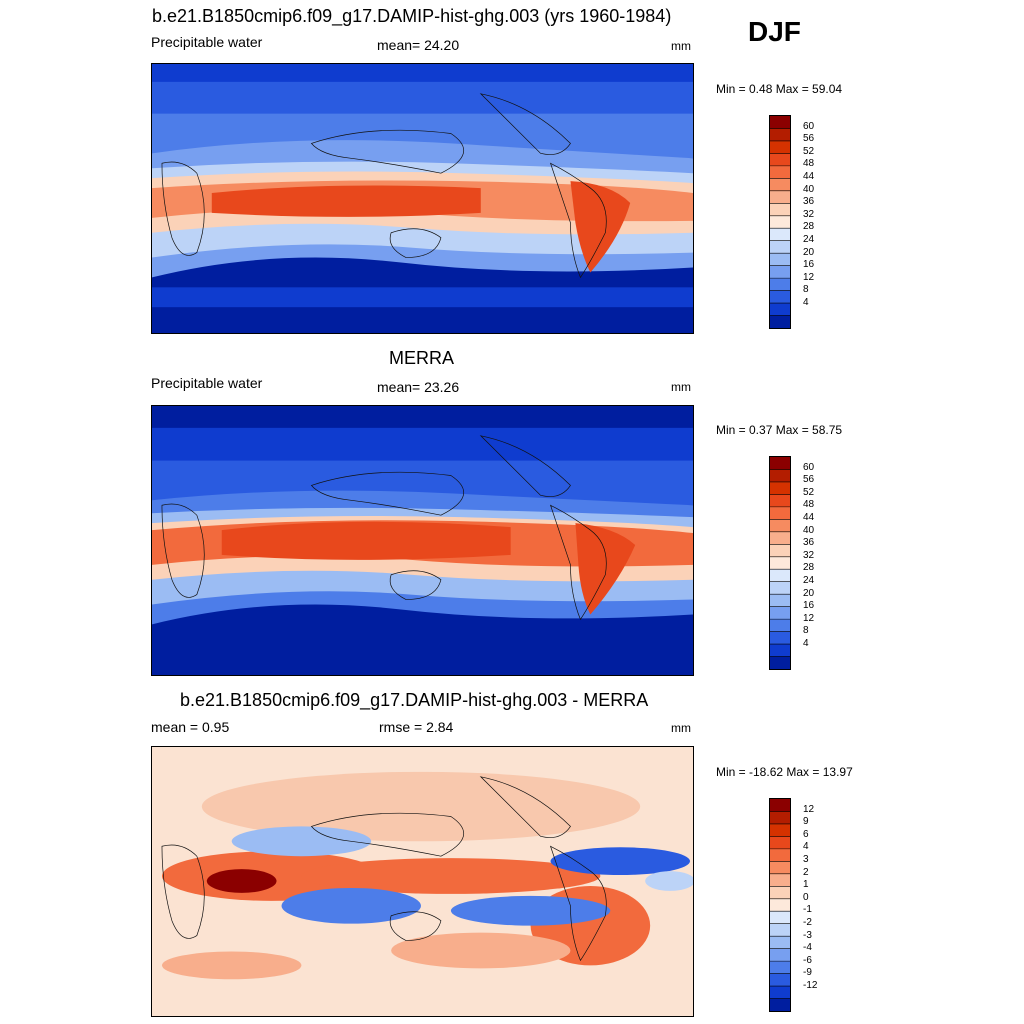 Image resolution: width=1024 pixels, height=1024 pixels. What do you see at coordinates (807, 960) in the screenshot?
I see `colorbar-tick-label: -6` at bounding box center [807, 960].